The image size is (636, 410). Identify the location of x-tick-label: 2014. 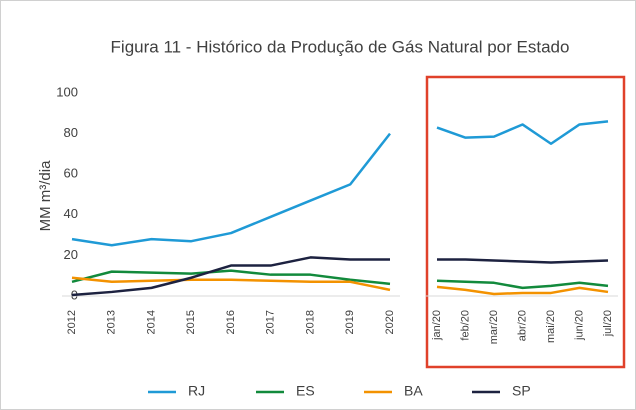
(151, 322).